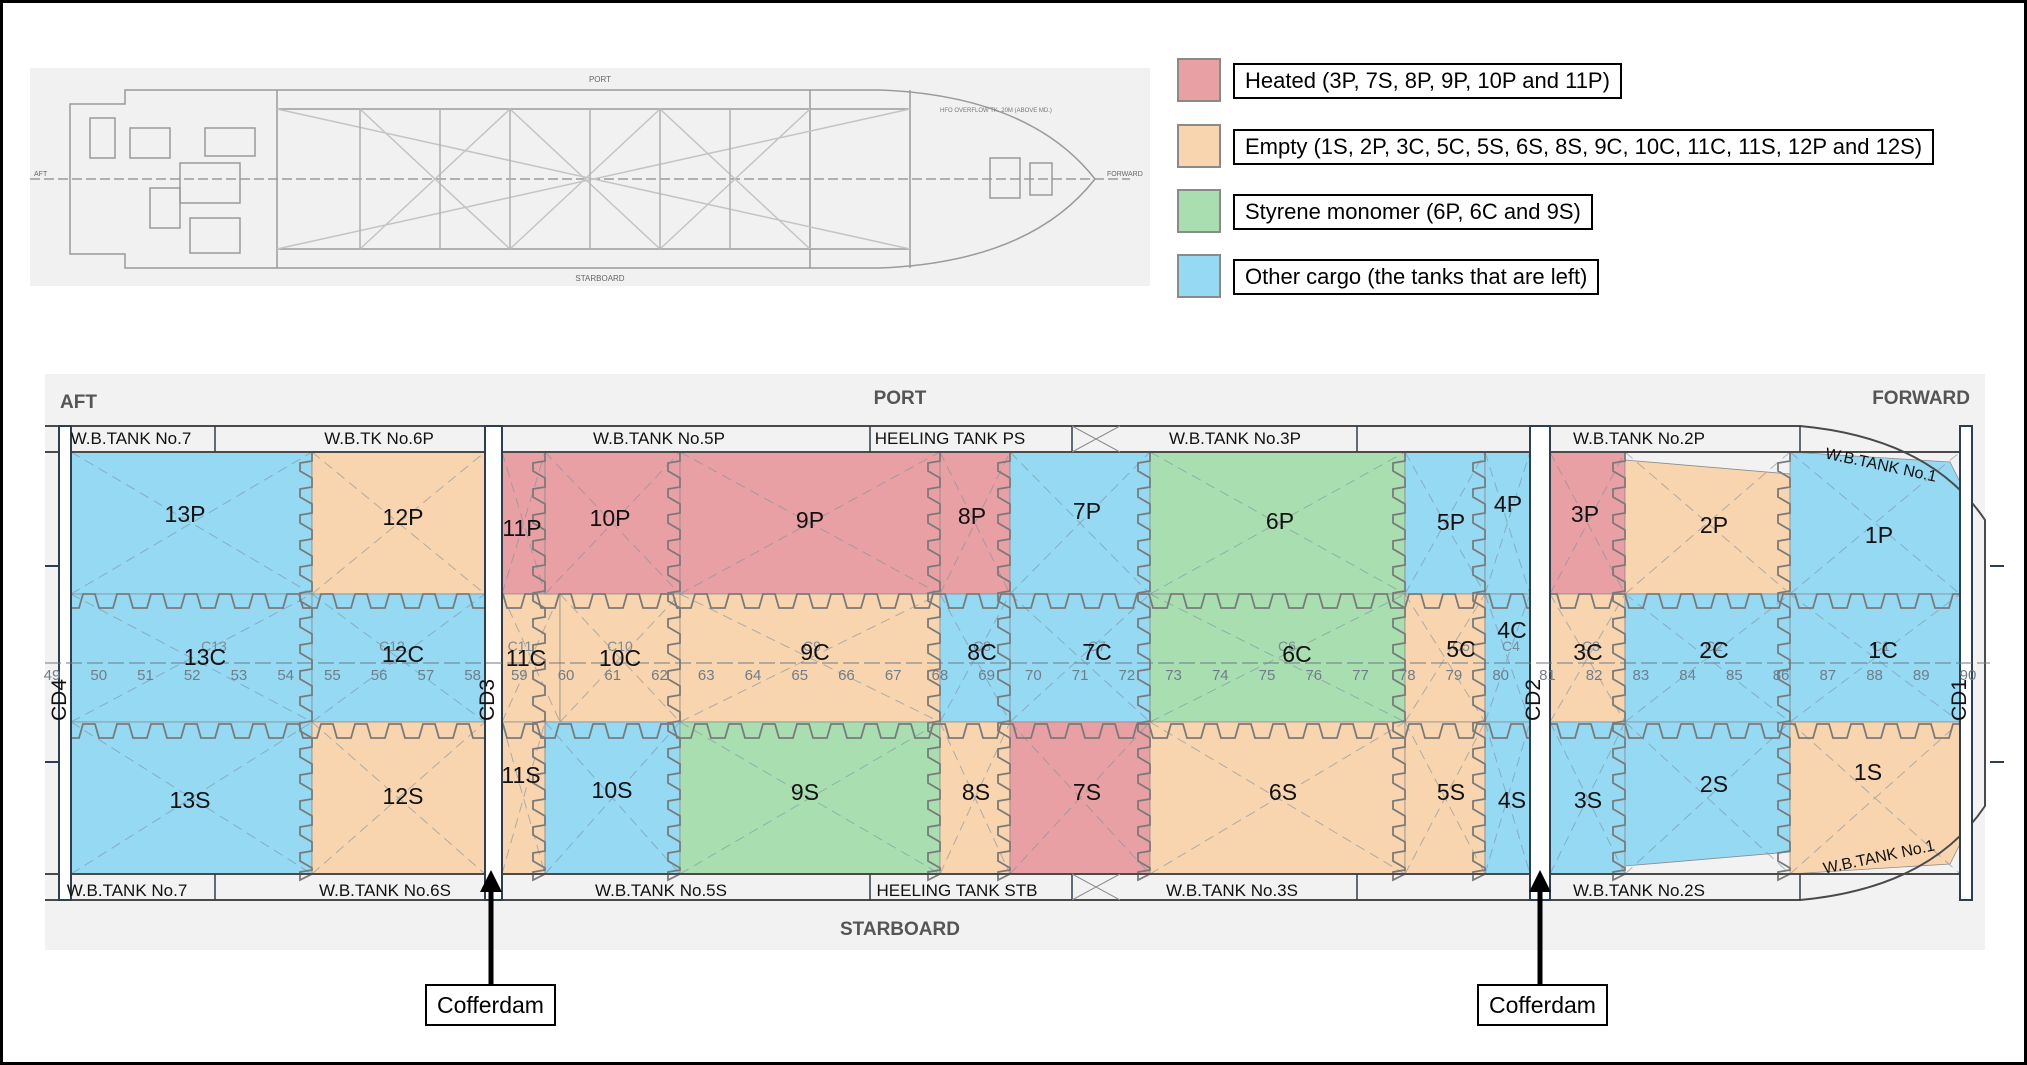 Image resolution: width=2027 pixels, height=1065 pixels. Describe the element at coordinates (620, 658) in the screenshot. I see `tank-label-10c: 10C` at that location.